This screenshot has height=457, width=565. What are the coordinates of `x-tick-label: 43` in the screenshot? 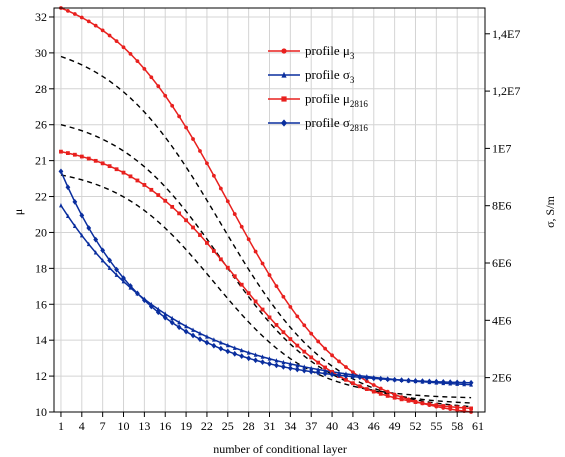 It's located at (353, 426).